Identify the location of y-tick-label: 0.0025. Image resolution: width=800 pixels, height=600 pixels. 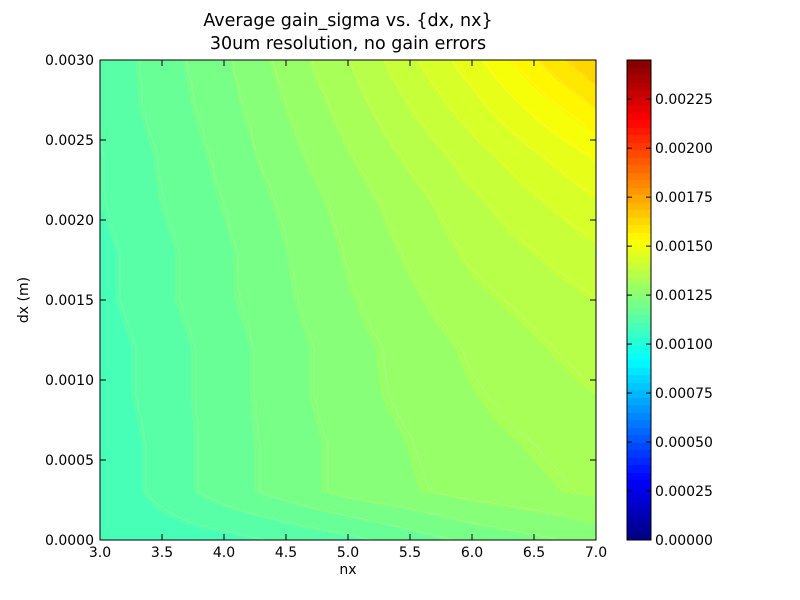
(69, 141).